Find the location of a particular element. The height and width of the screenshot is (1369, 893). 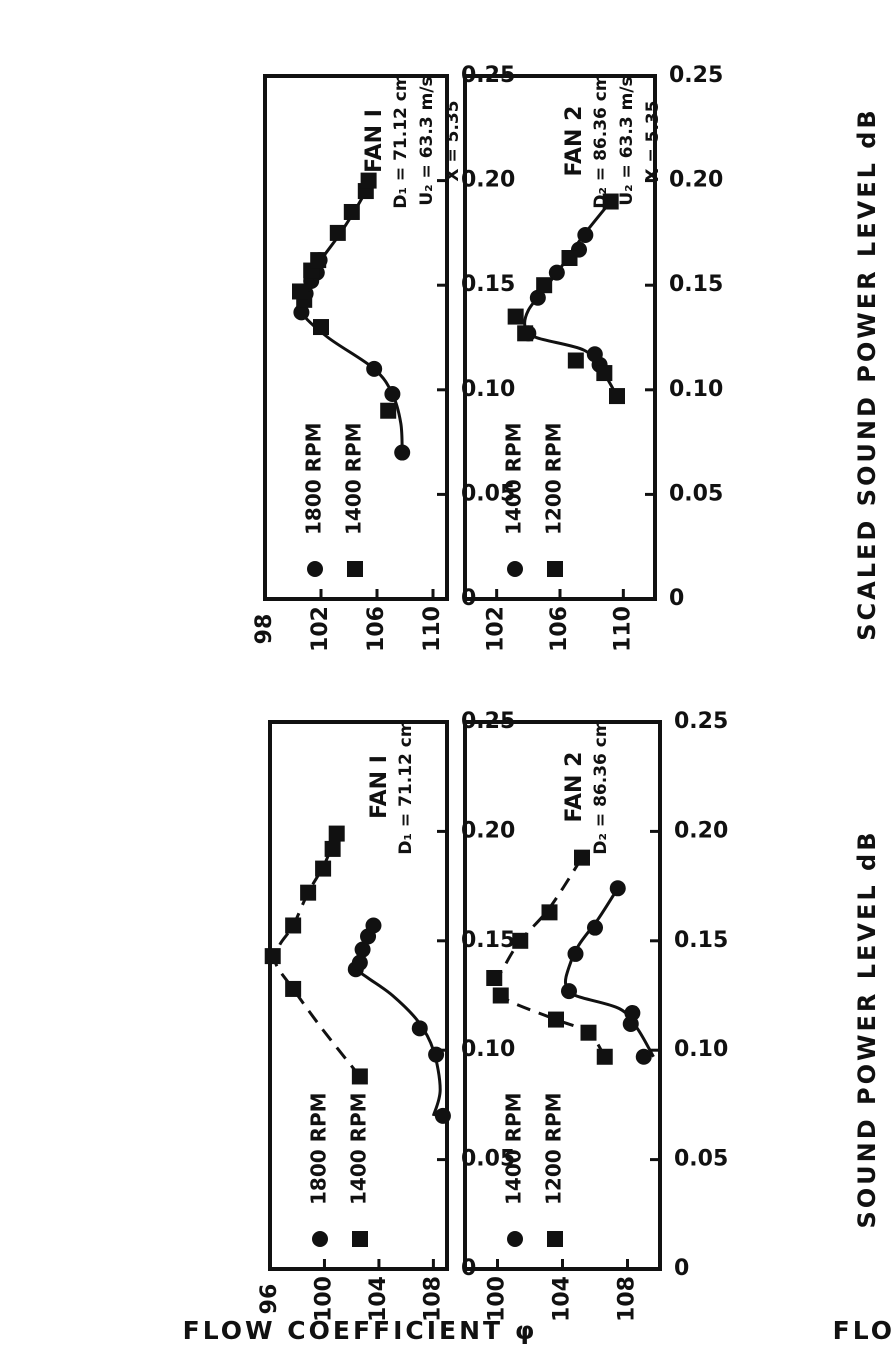

x-tick-label: 0.05 is located at coordinates (696, 493).